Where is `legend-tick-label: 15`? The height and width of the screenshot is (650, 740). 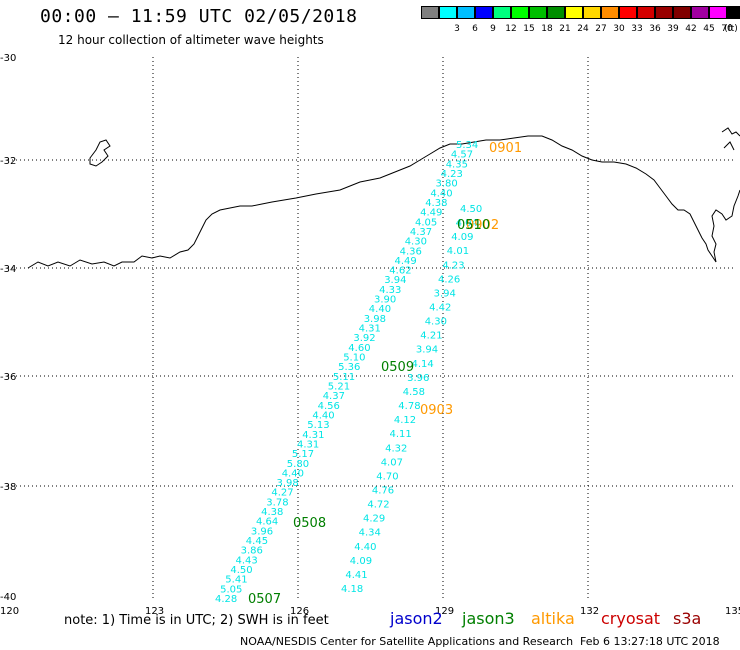 legend-tick-label: 15 is located at coordinates (529, 29).